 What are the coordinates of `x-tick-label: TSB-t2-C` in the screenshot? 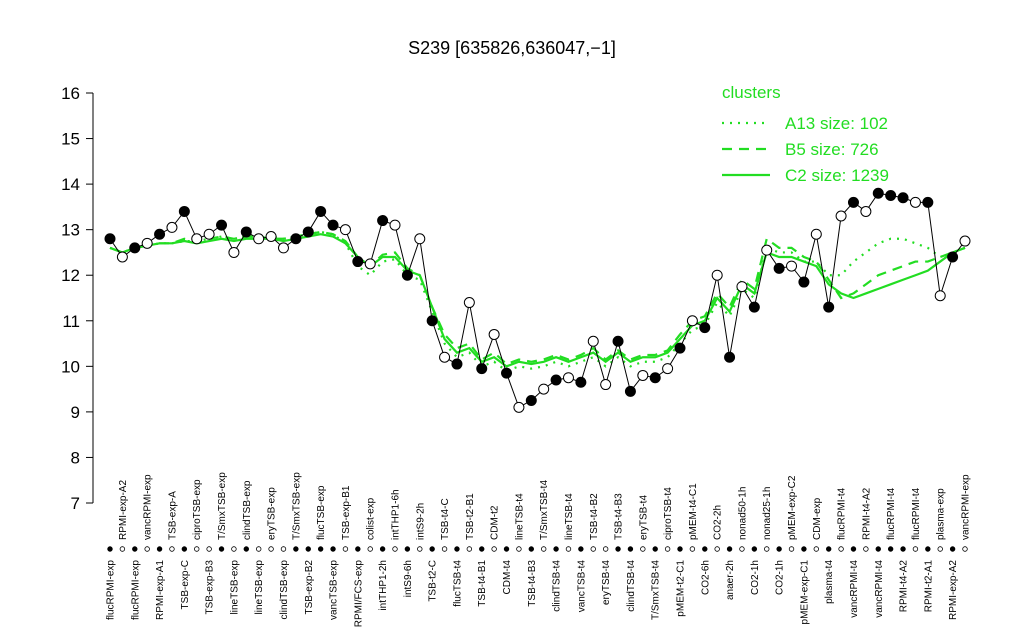 It's located at (433, 581).